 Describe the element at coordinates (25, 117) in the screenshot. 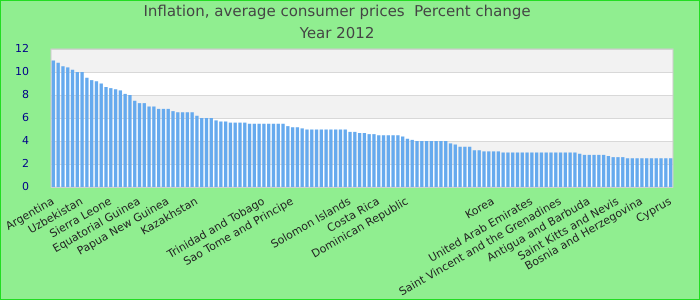

I see `y-tick-label: 6` at that location.